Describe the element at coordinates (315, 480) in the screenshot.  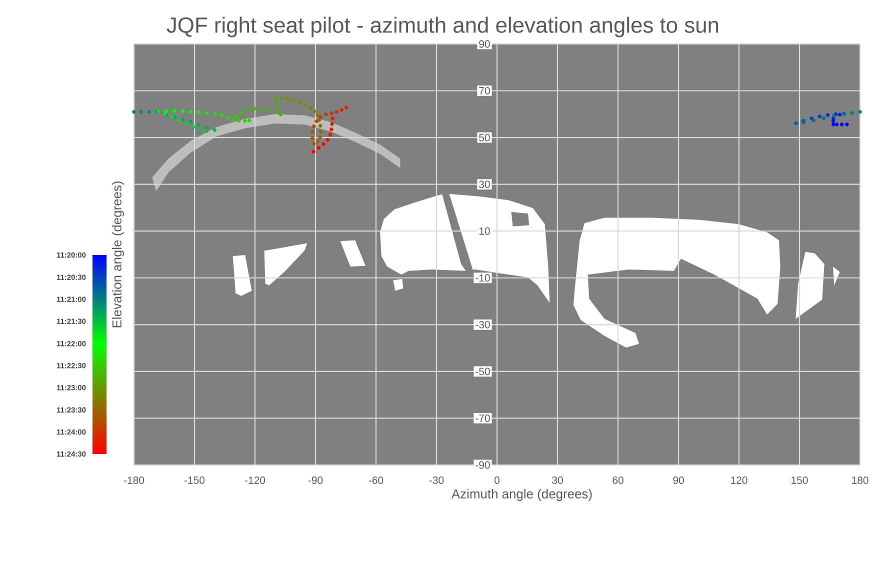
I see `x-tick-label: -90` at that location.